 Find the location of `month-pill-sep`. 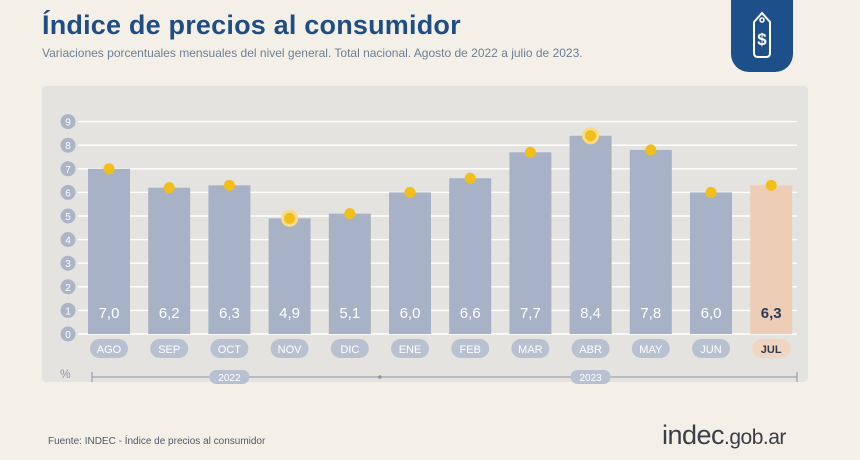

month-pill-sep is located at coordinates (169, 348).